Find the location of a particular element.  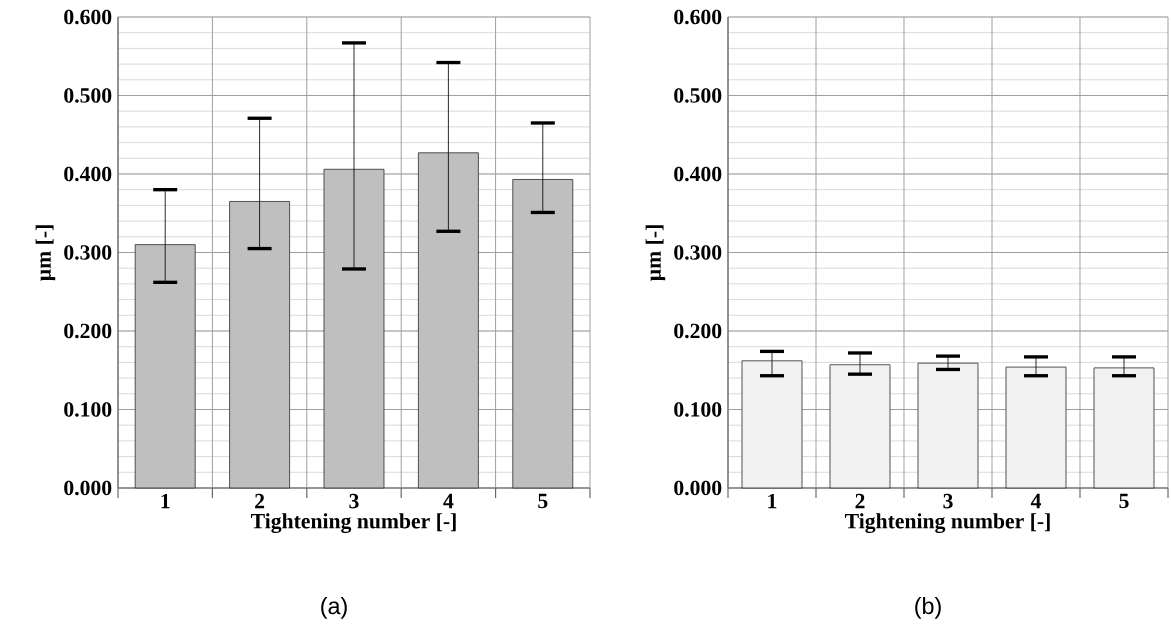

text: (a) is located at coordinates (334, 608).